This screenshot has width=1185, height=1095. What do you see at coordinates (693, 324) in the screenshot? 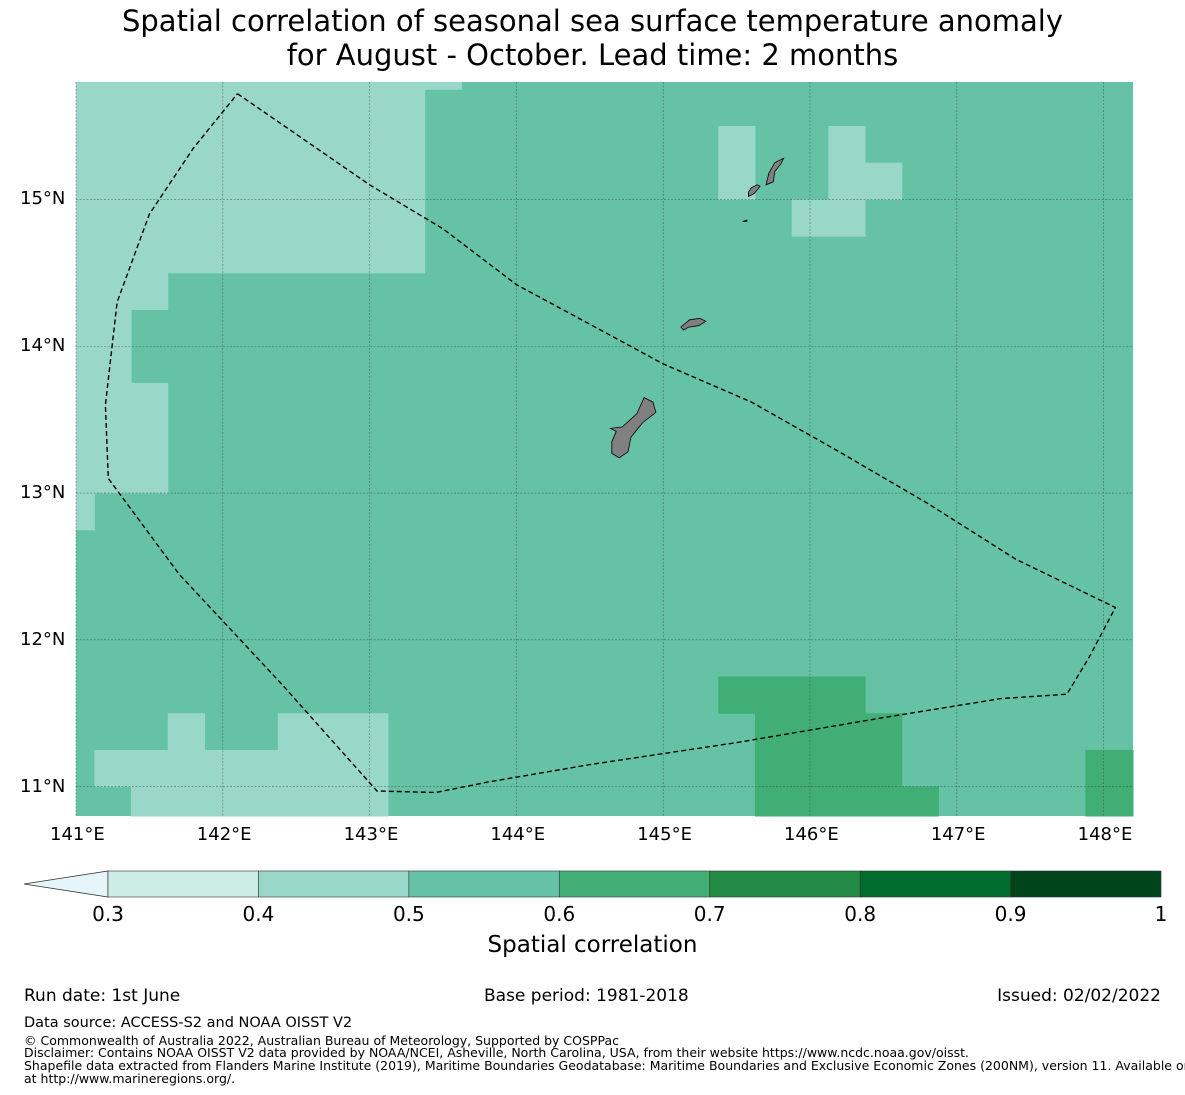
I see `island-rota` at bounding box center [693, 324].